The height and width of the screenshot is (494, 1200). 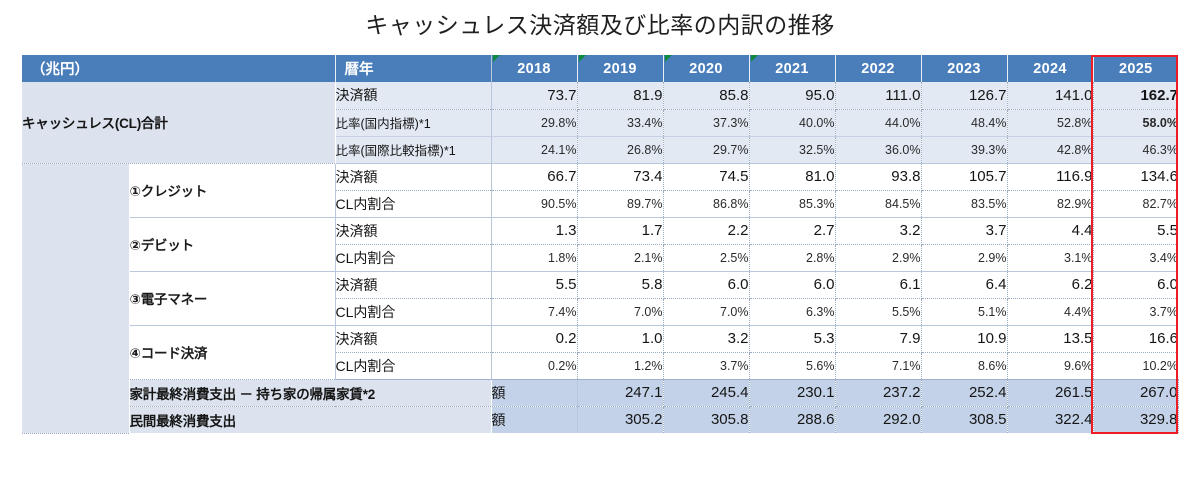 I want to click on header-year-2019: 2019, so click(x=620, y=68).